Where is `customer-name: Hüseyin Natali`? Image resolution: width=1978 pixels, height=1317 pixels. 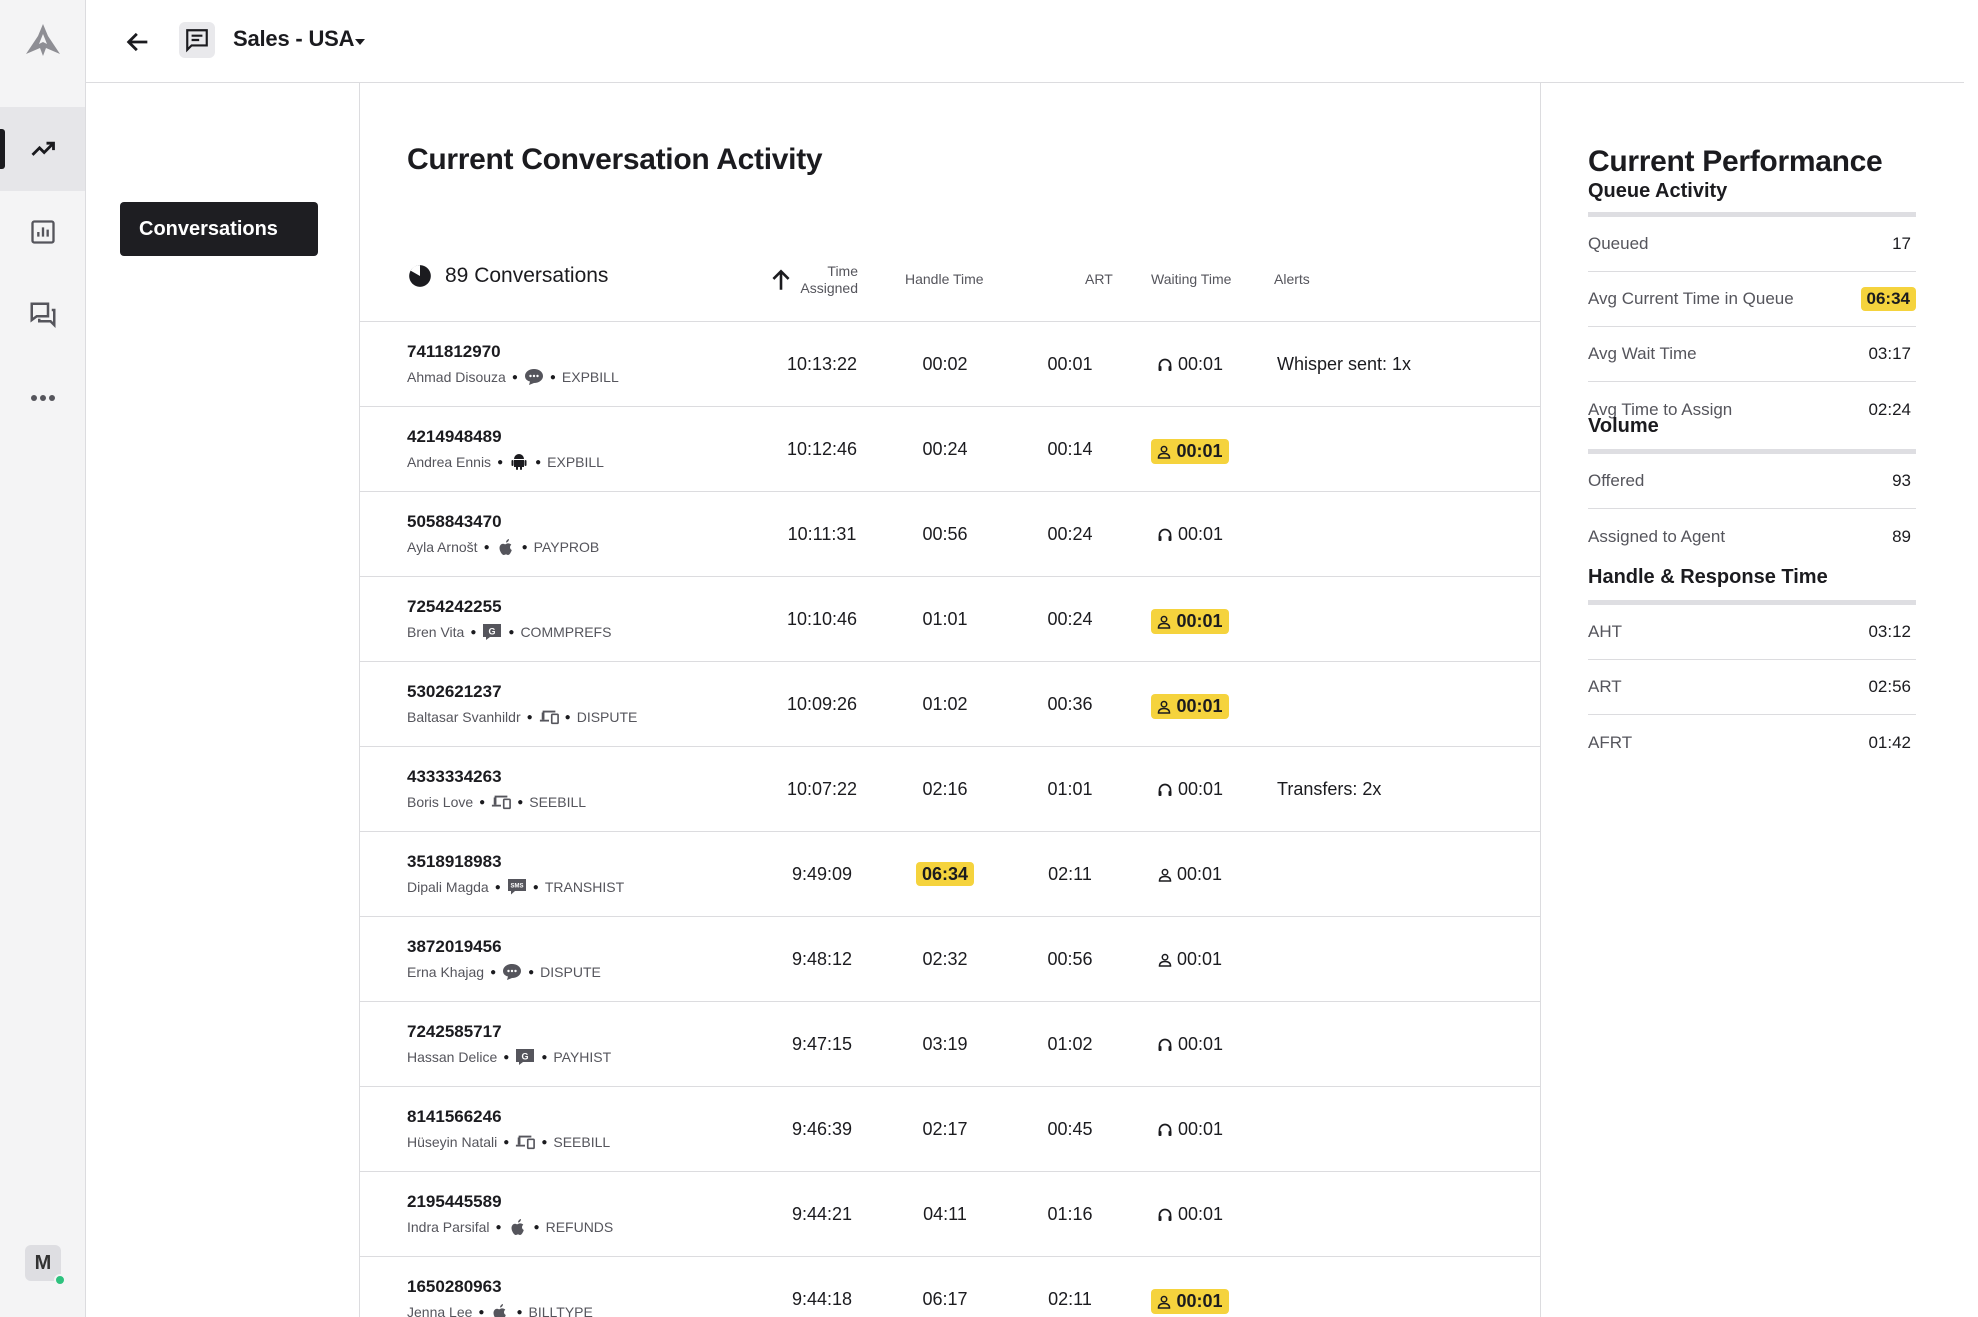 customer-name: Hüseyin Natali is located at coordinates (452, 1142).